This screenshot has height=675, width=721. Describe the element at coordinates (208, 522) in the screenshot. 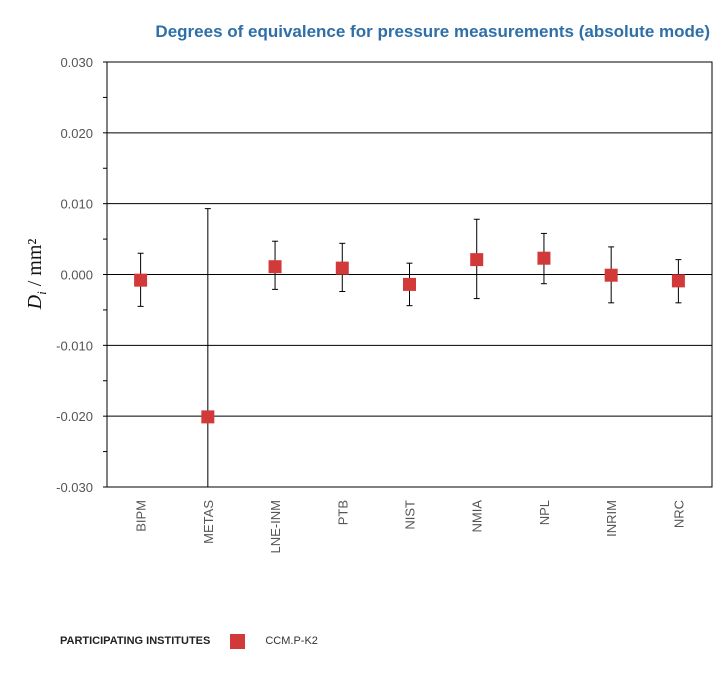

I see `x-category-label: METAS` at that location.